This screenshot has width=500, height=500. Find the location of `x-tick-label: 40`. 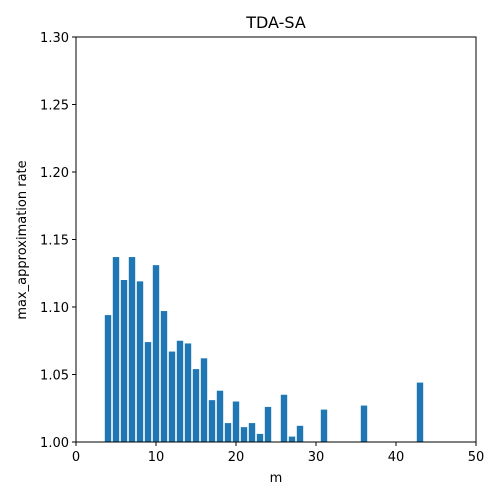

x-tick-label: 40 is located at coordinates (396, 457).